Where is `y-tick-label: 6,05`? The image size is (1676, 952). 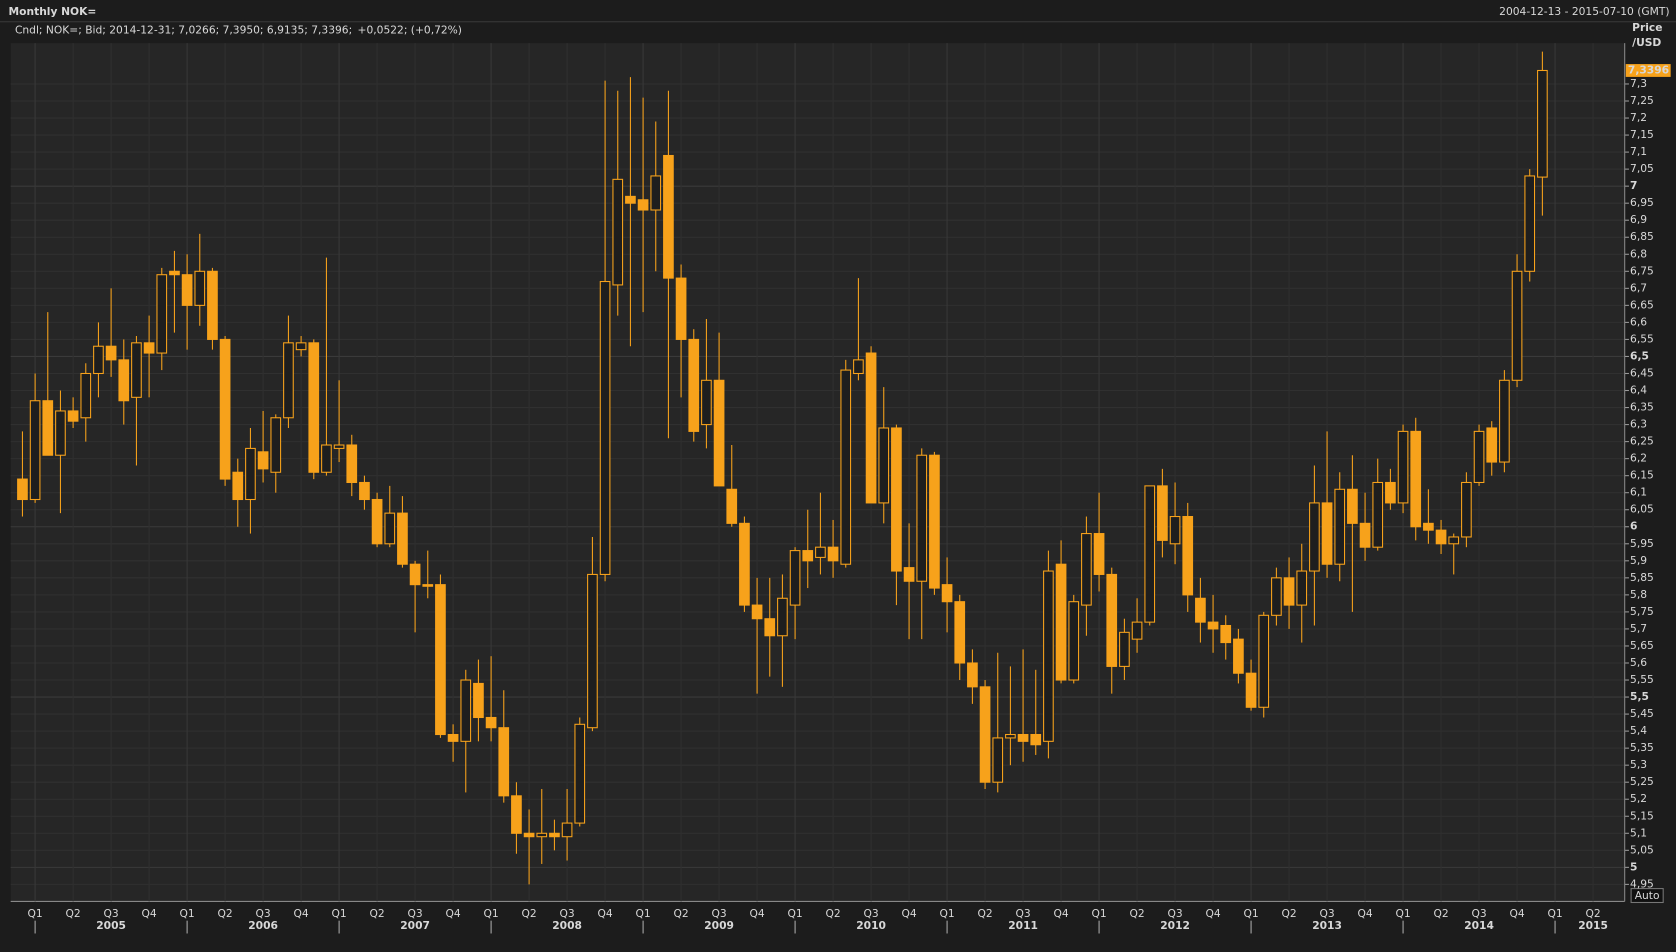
y-tick-label: 6,05 is located at coordinates (1642, 509).